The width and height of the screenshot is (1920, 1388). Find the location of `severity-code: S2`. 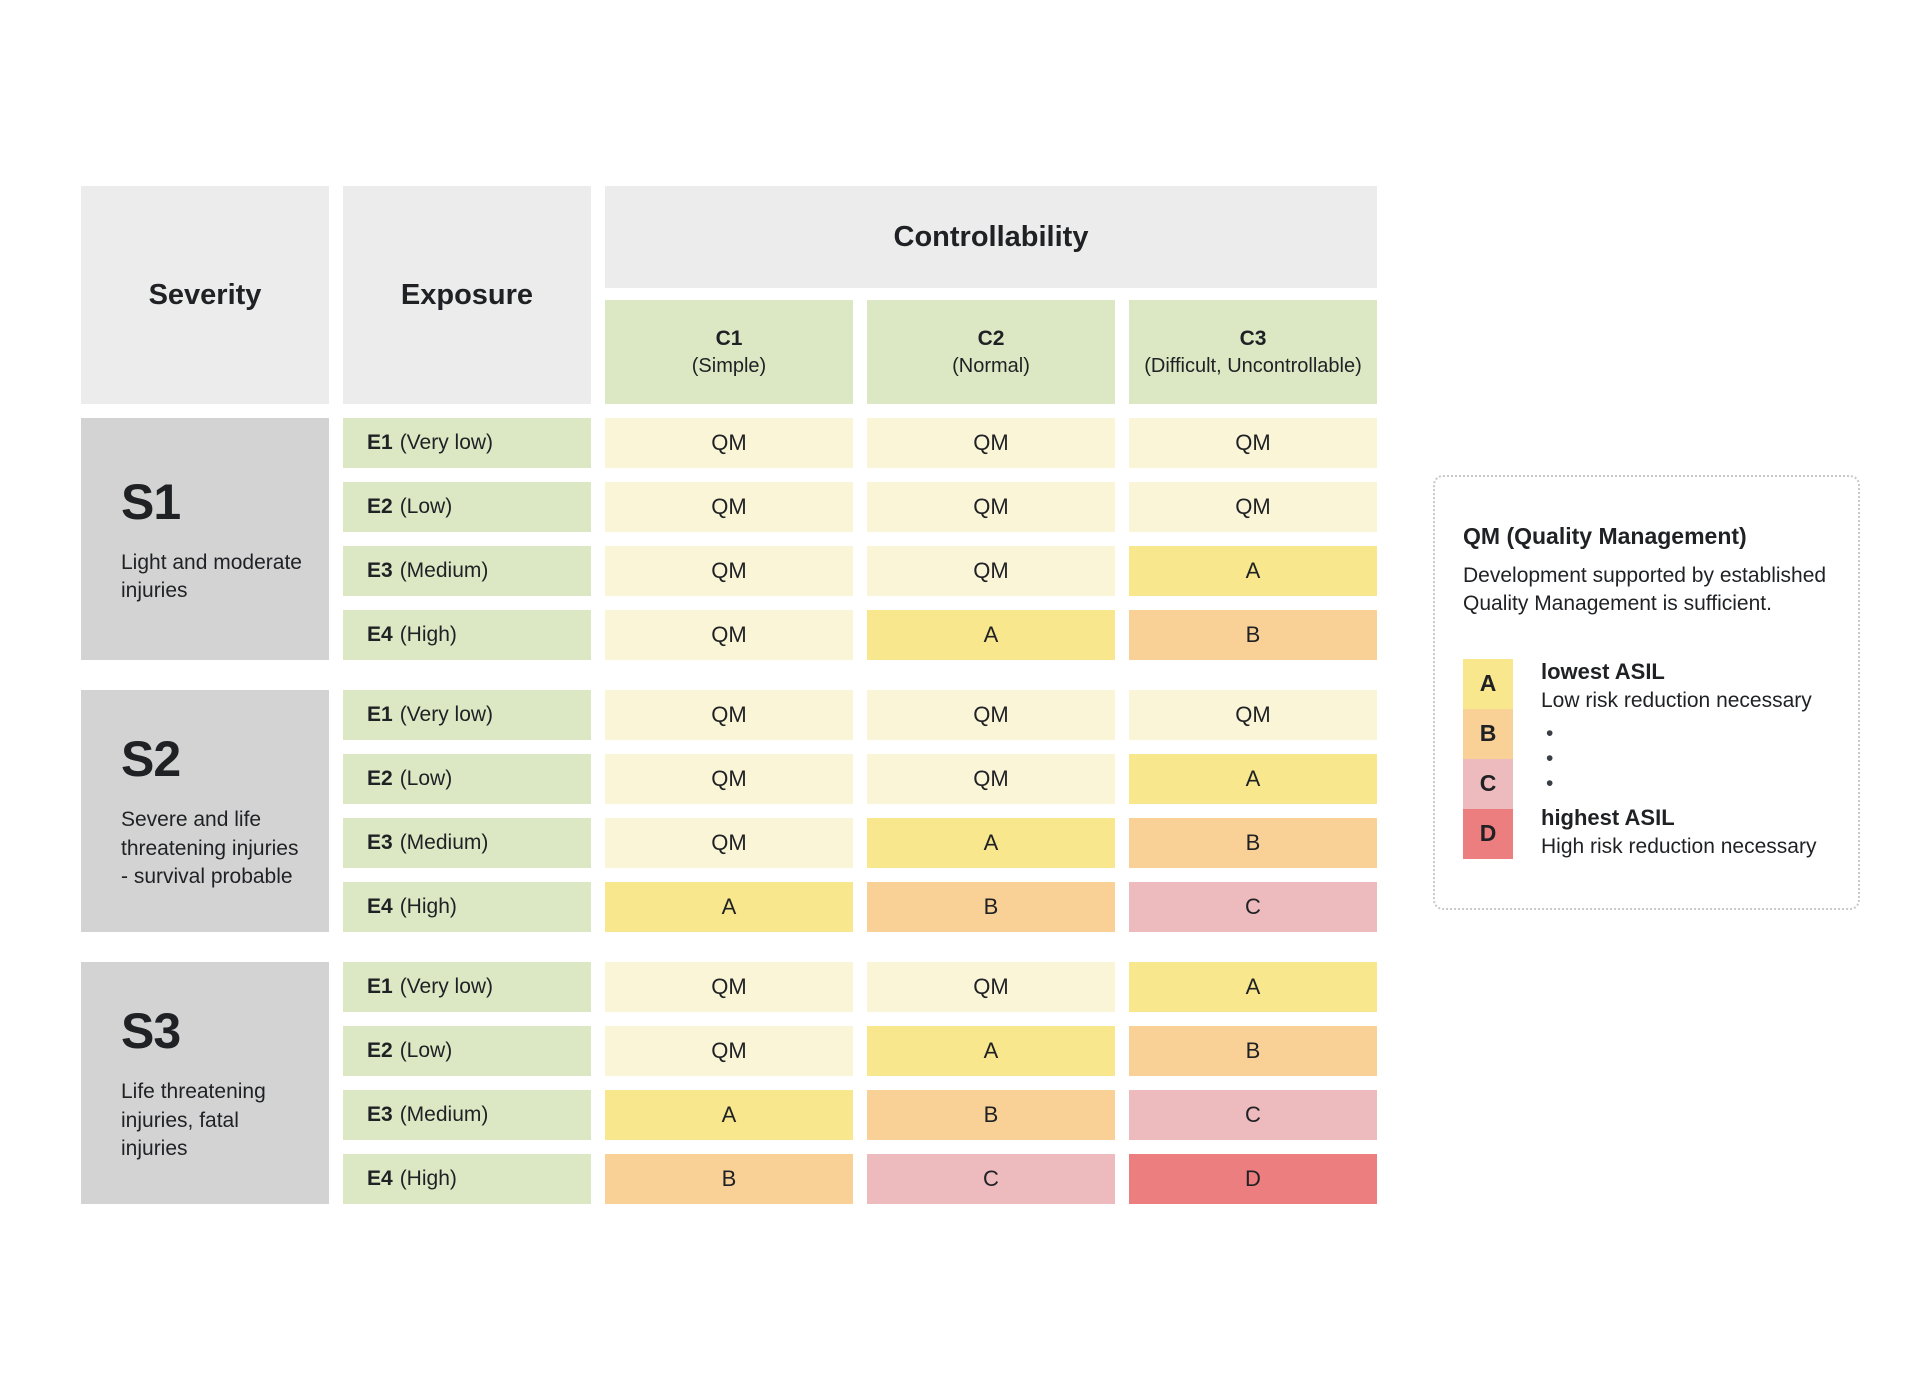

severity-code: S2 is located at coordinates (151, 759).